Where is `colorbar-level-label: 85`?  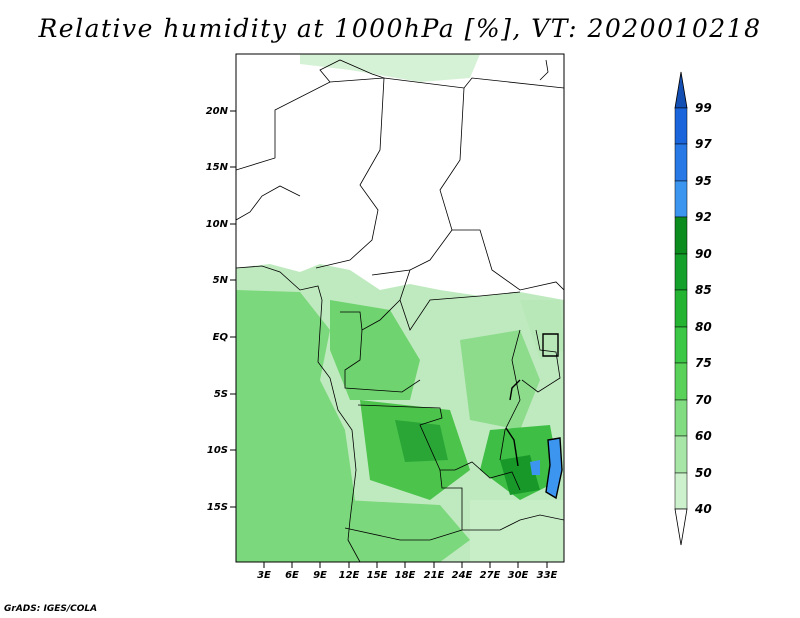 colorbar-level-label: 85 is located at coordinates (703, 290).